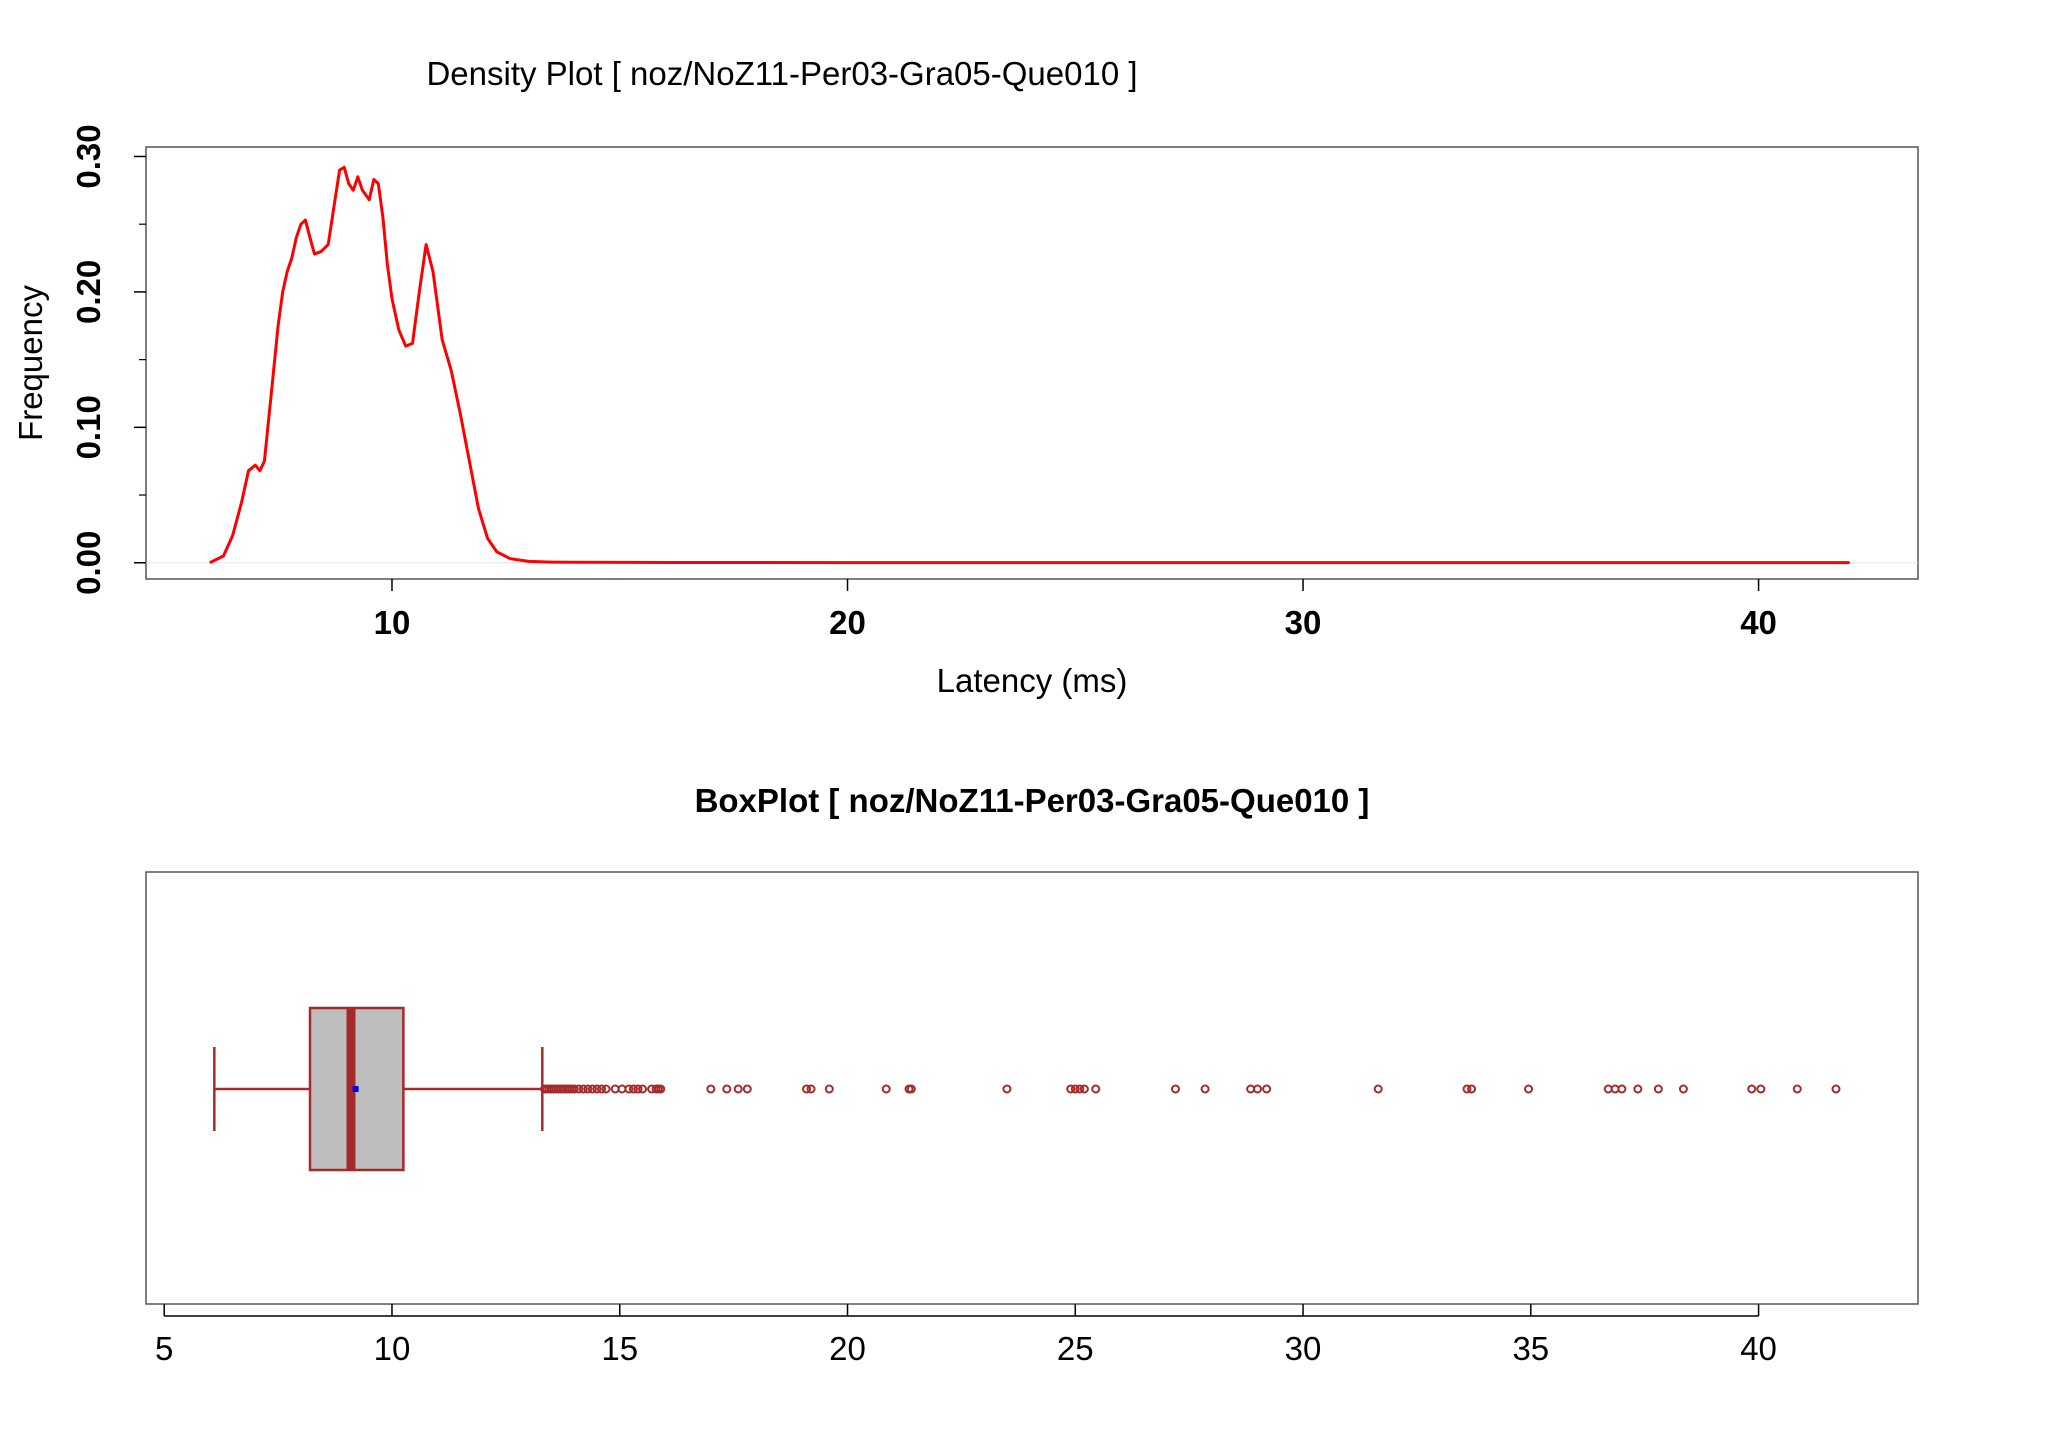  What do you see at coordinates (847, 622) in the screenshot?
I see `density-x-tick-label: 20` at bounding box center [847, 622].